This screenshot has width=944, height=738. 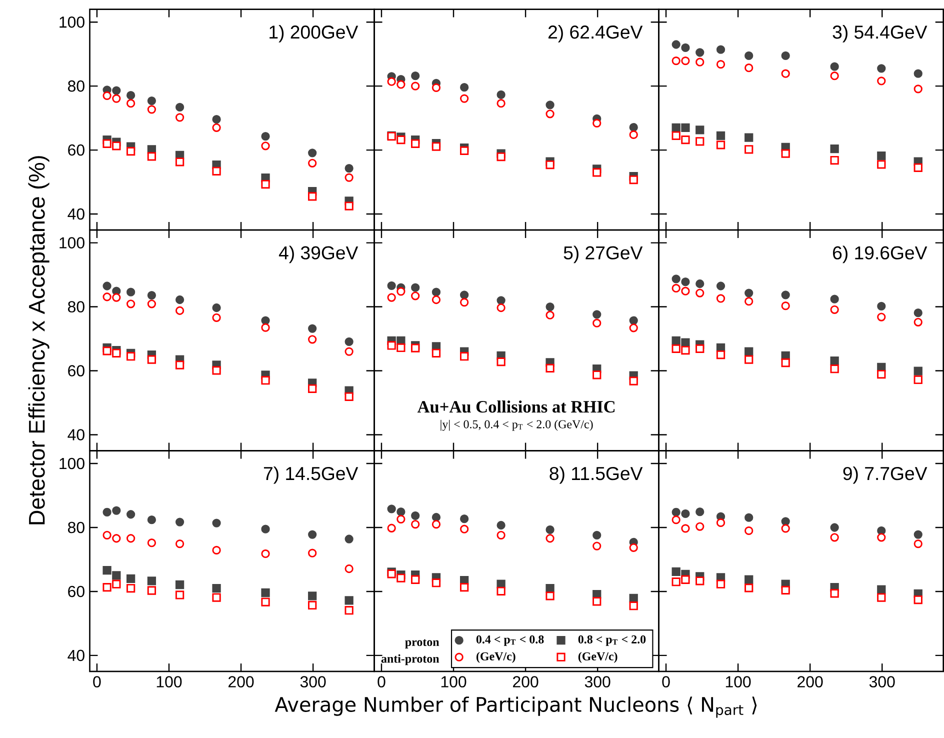 I want to click on text: 9) 7.7GeV, so click(x=885, y=475).